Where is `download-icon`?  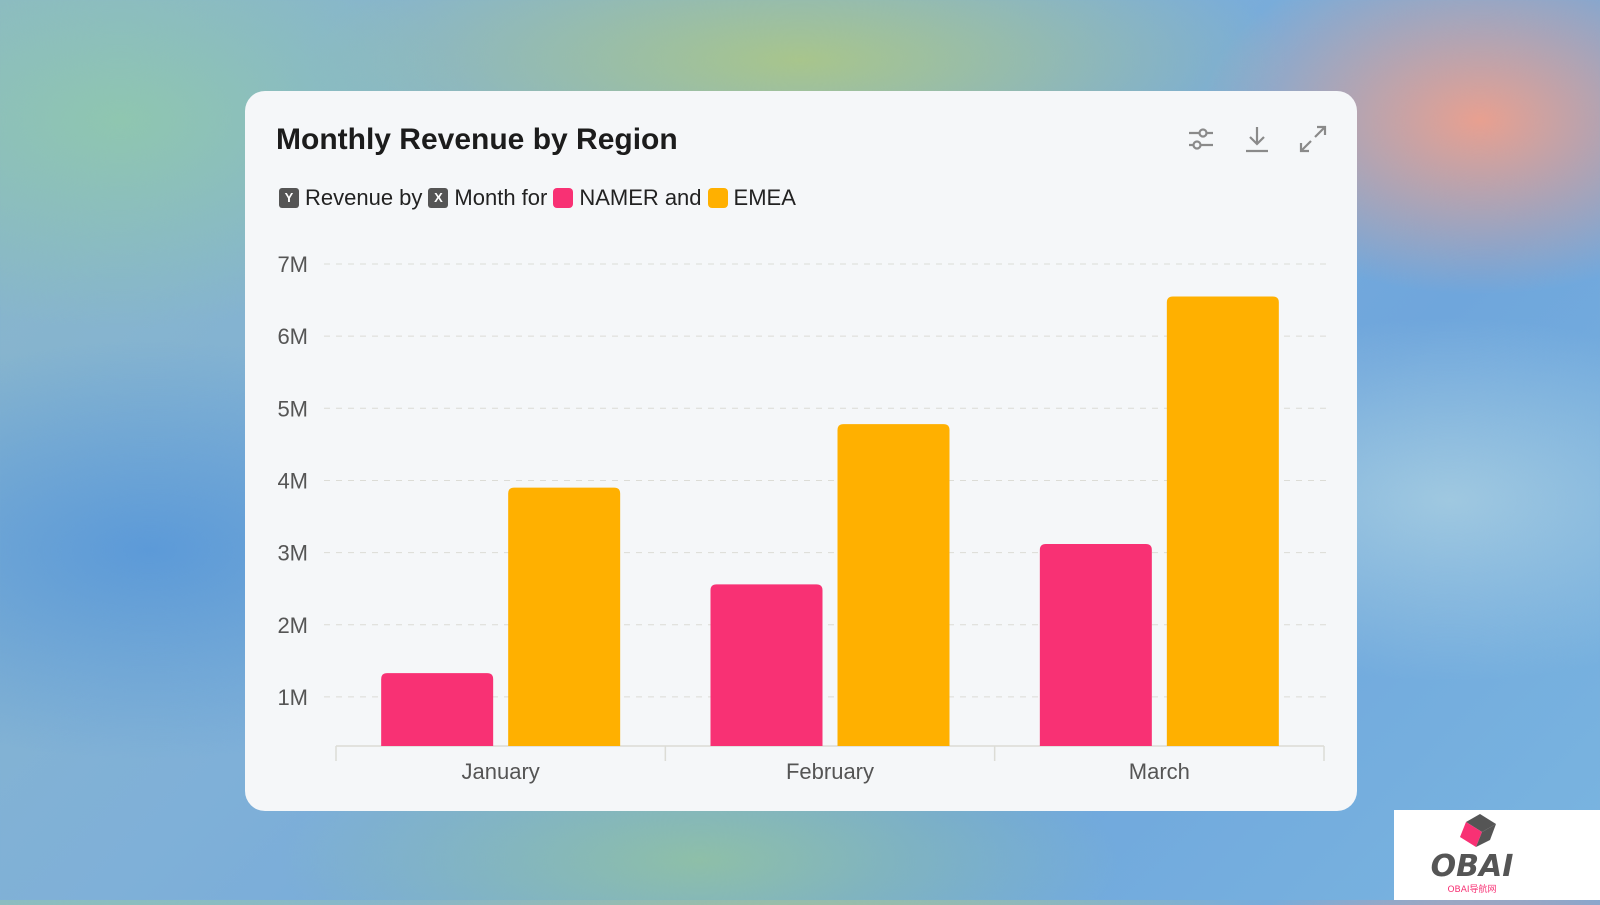 download-icon is located at coordinates (1257, 139).